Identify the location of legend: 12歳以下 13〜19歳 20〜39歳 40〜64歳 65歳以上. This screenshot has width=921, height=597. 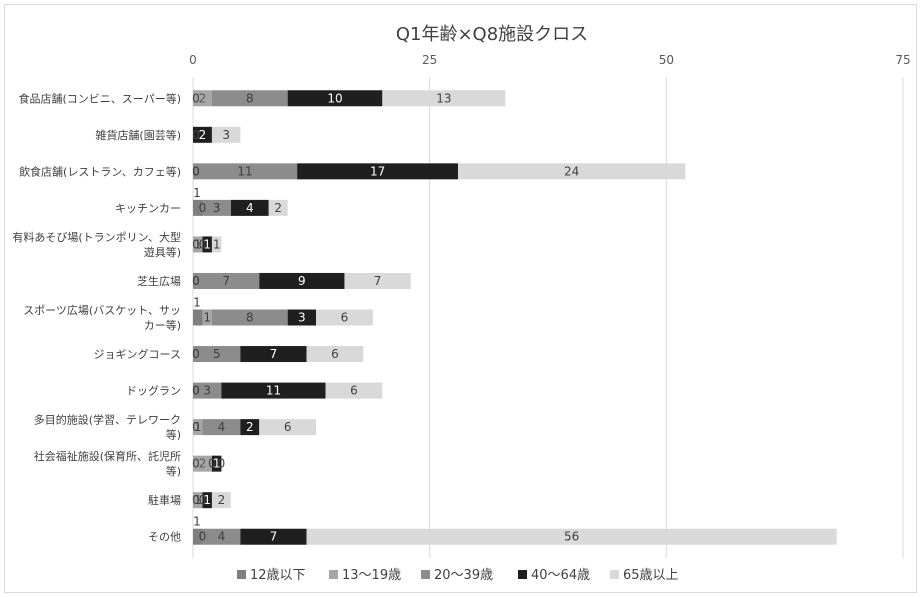
(458, 575).